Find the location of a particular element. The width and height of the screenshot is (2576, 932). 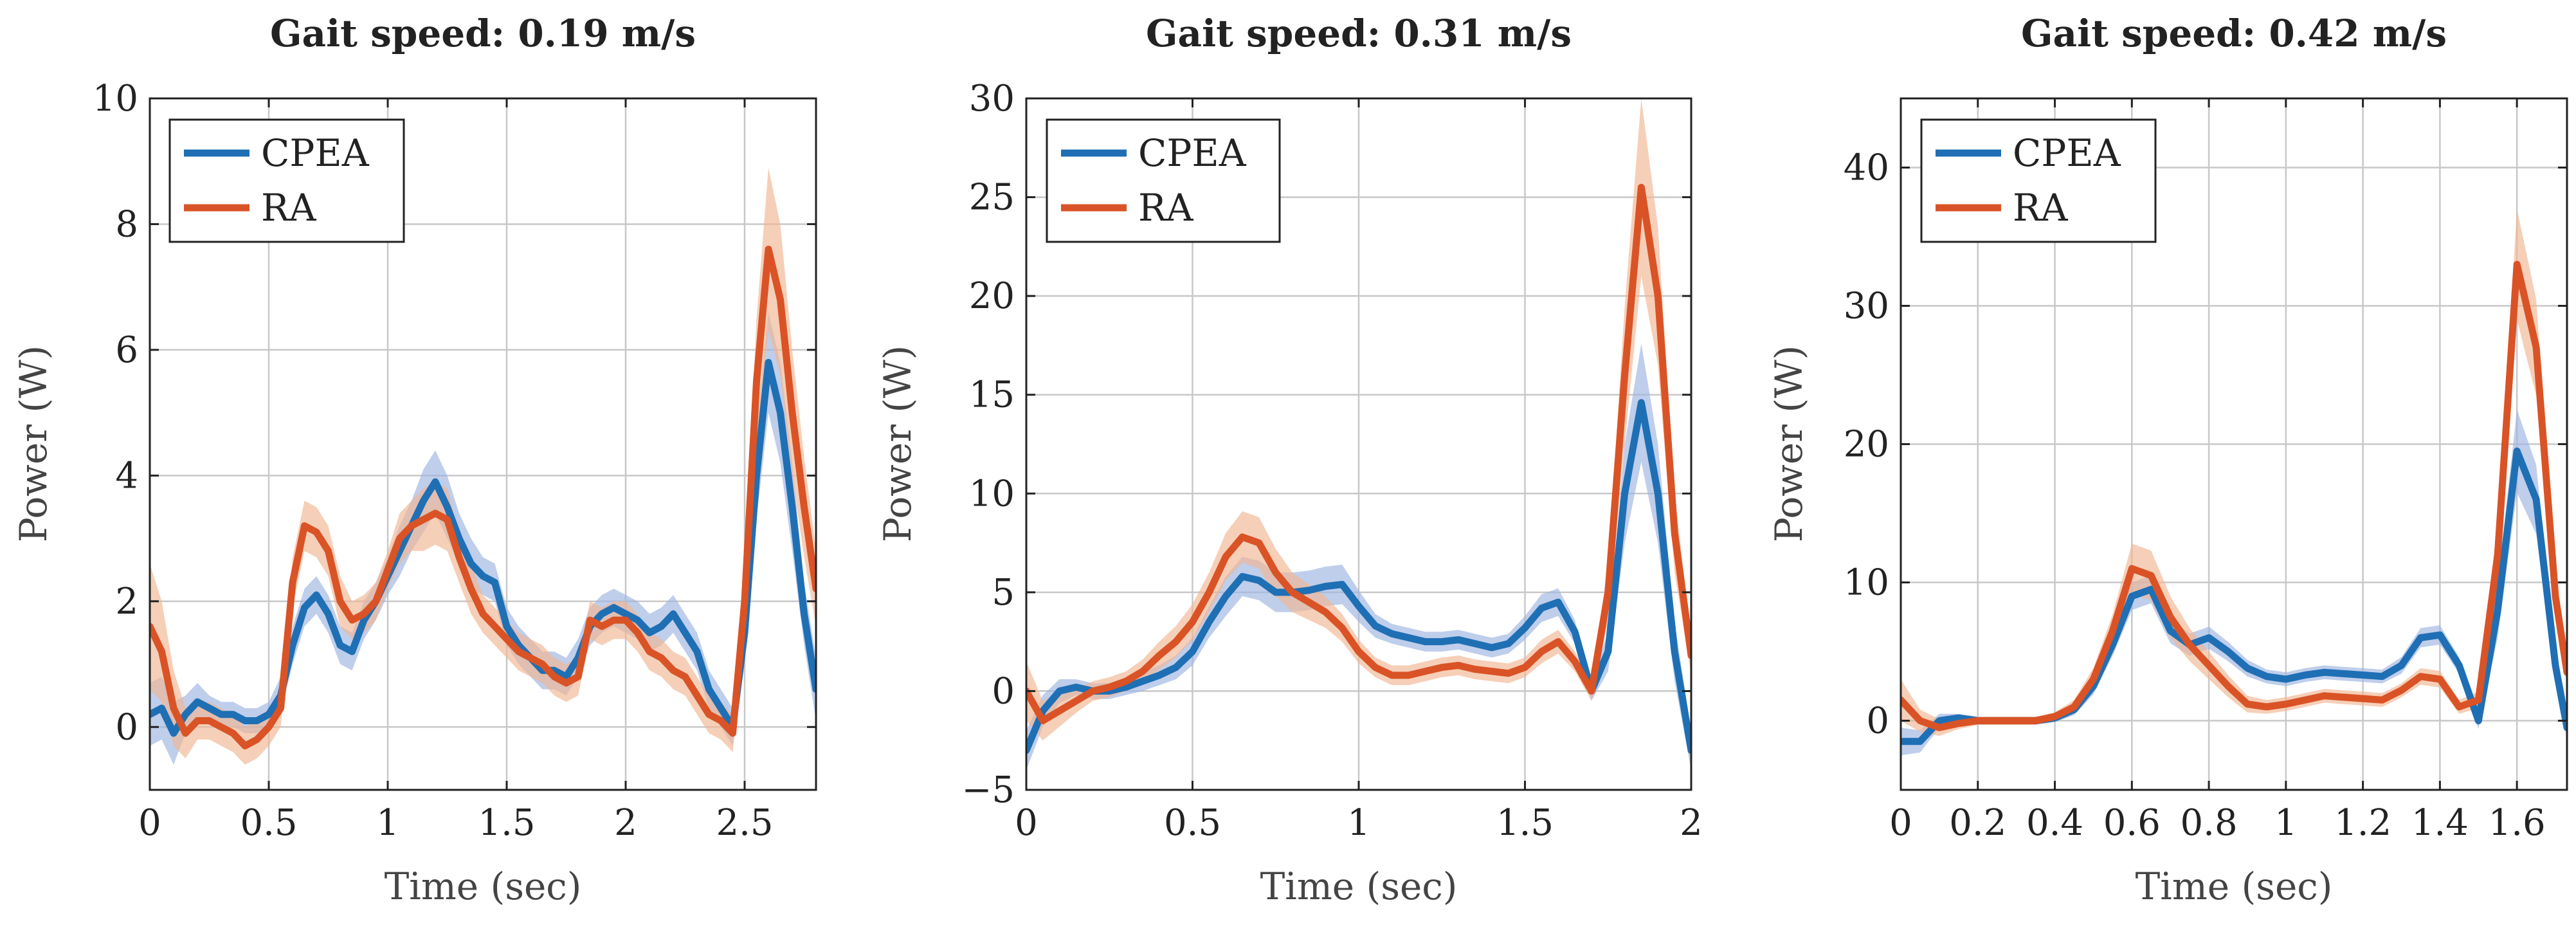

panel-1-xtick-label-5: 2.5 is located at coordinates (744, 823).